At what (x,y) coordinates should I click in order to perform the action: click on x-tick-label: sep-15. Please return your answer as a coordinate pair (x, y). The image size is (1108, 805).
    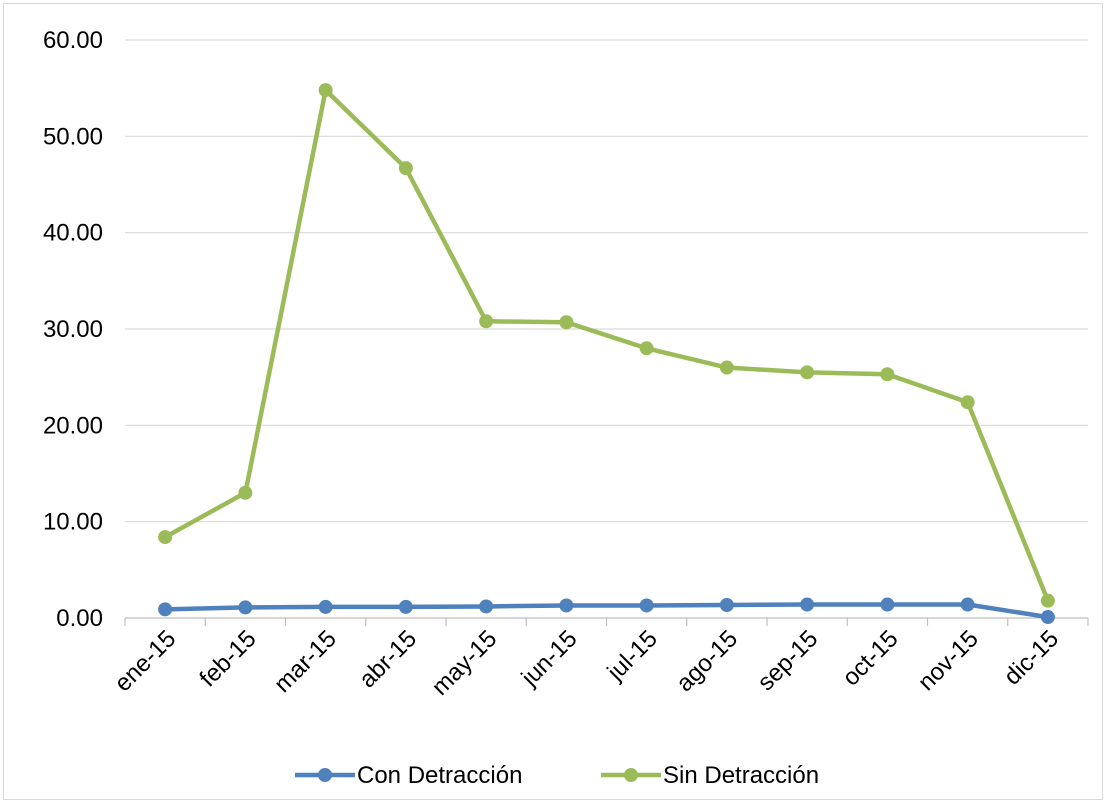
    Looking at the image, I should click on (787, 660).